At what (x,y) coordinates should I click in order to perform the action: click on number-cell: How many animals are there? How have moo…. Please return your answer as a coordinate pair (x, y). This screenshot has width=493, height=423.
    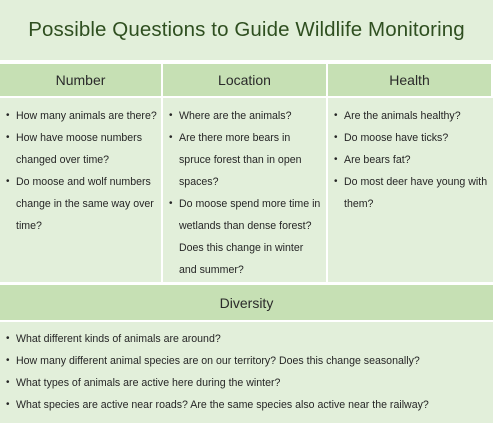
    Looking at the image, I should click on (81, 189).